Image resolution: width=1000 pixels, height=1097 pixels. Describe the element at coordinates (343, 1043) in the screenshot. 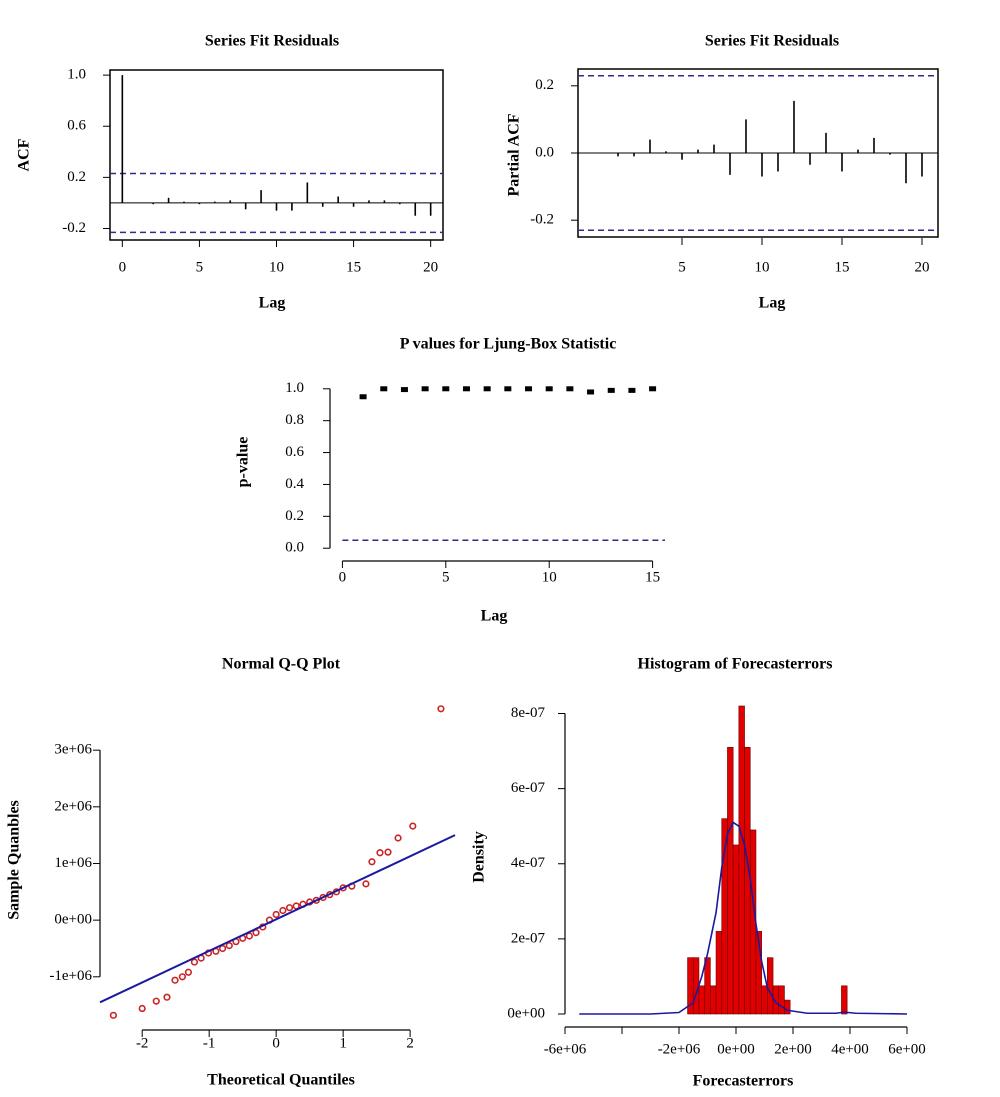

I see `x-tick-label: 1` at that location.